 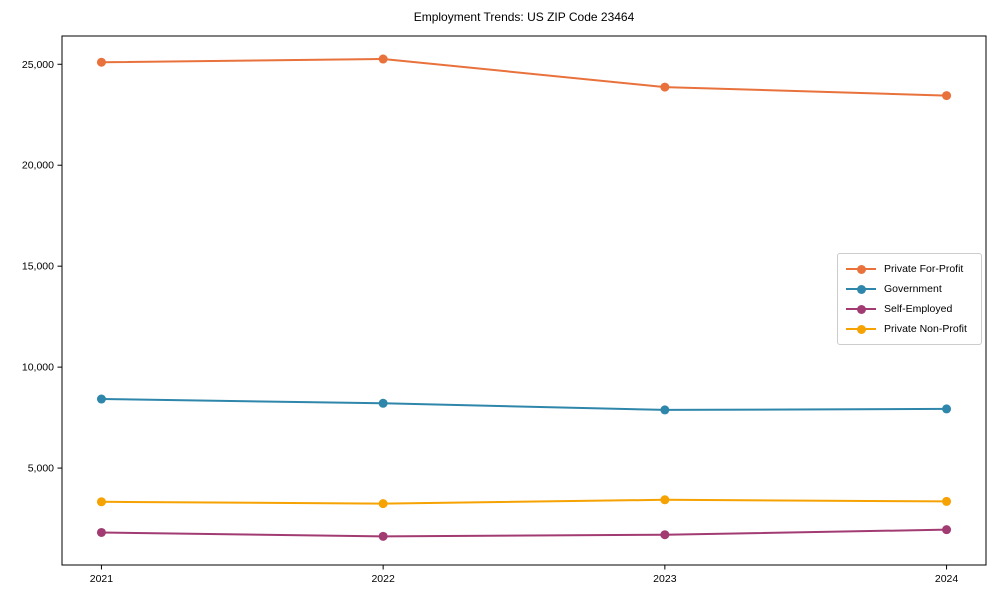 I want to click on y-tick-label: 15,000, so click(x=38, y=267).